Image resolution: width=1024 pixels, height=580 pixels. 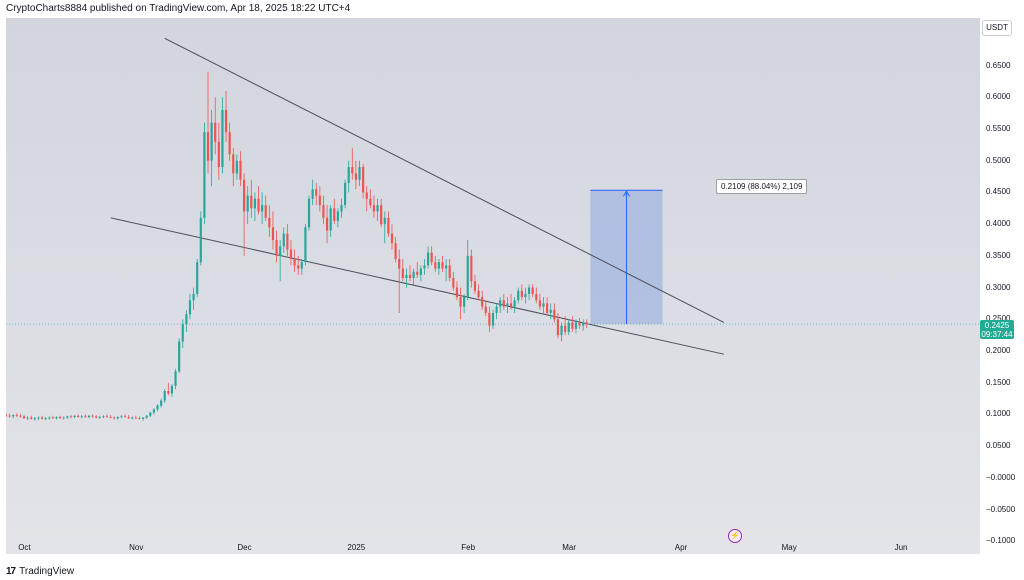 What do you see at coordinates (998, 446) in the screenshot?
I see `y-tick-label: 0.0500` at bounding box center [998, 446].